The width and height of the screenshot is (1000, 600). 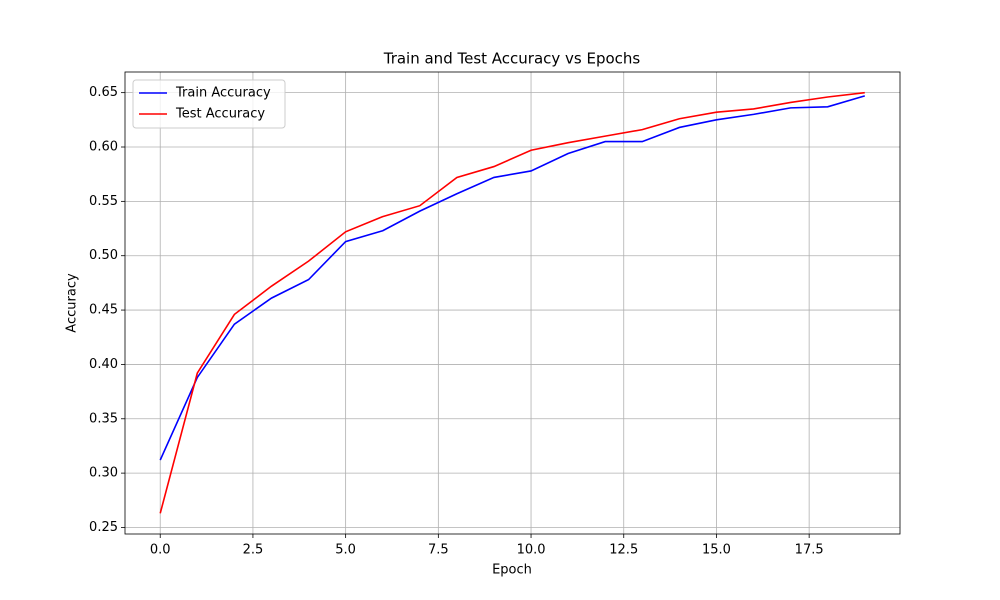 What do you see at coordinates (345, 550) in the screenshot?
I see `x-tick-label: 5.0` at bounding box center [345, 550].